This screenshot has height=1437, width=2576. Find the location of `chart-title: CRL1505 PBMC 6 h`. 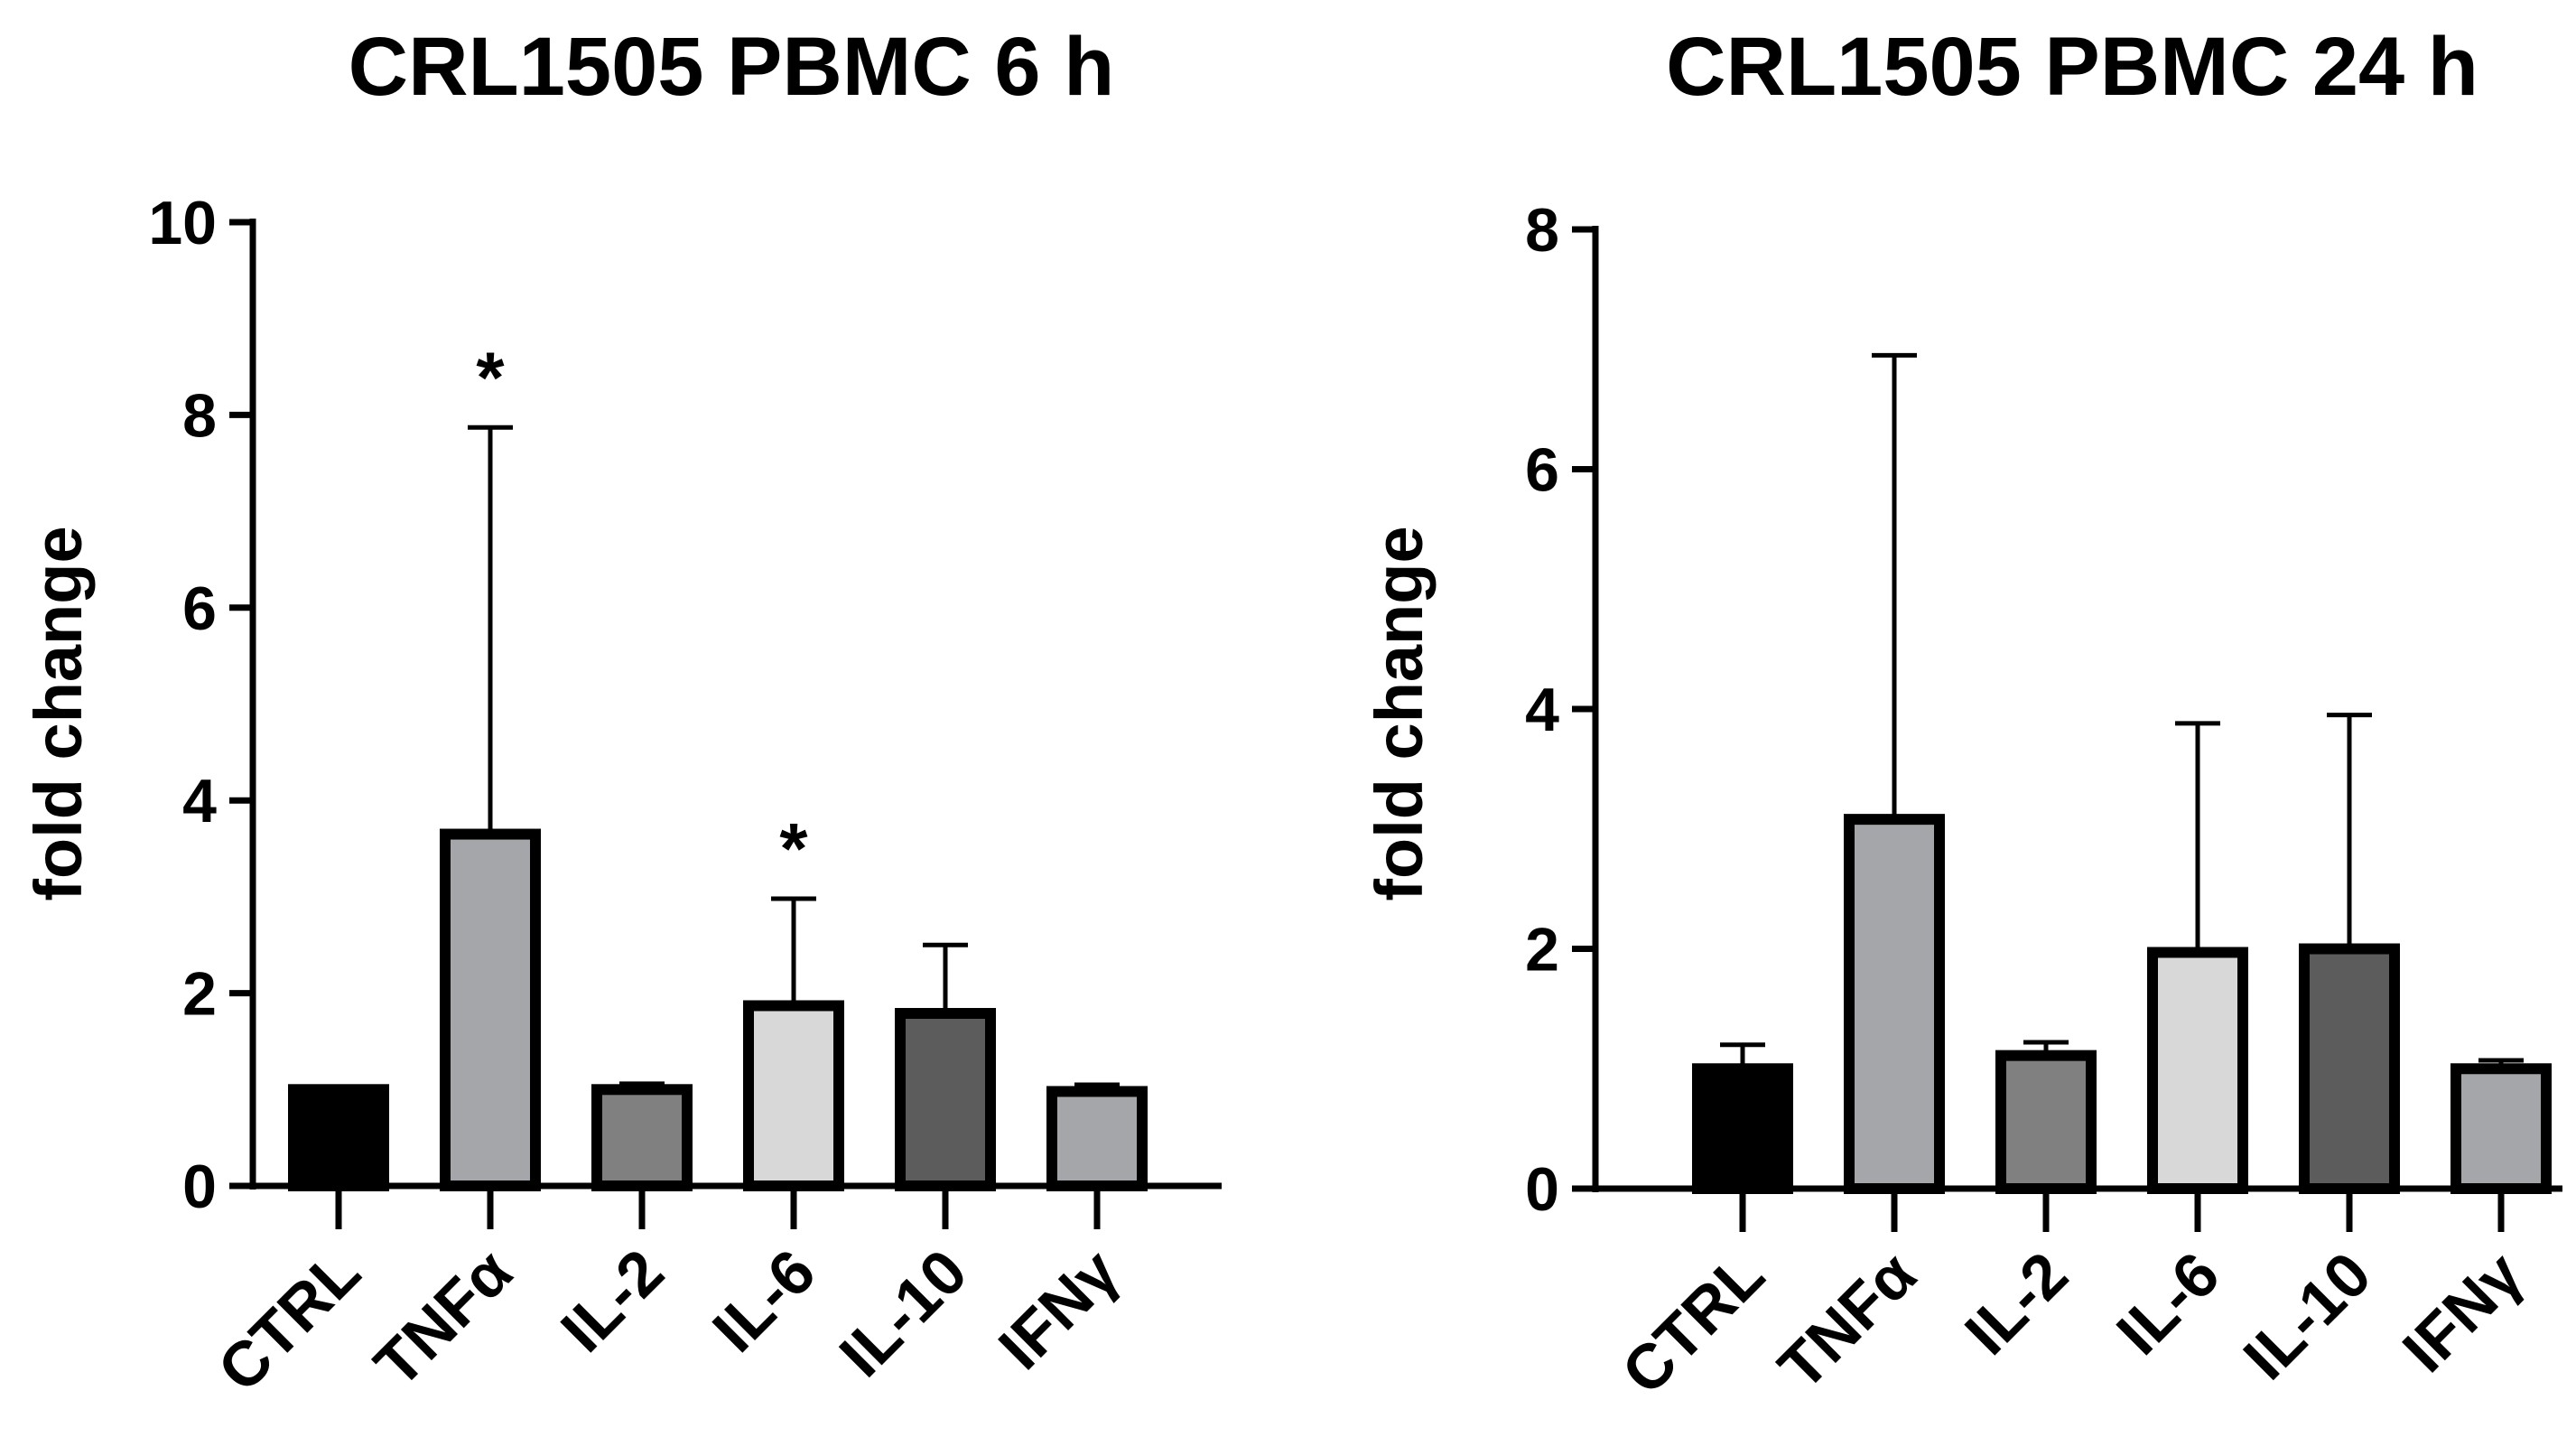

chart-title: CRL1505 PBMC 6 h is located at coordinates (732, 67).